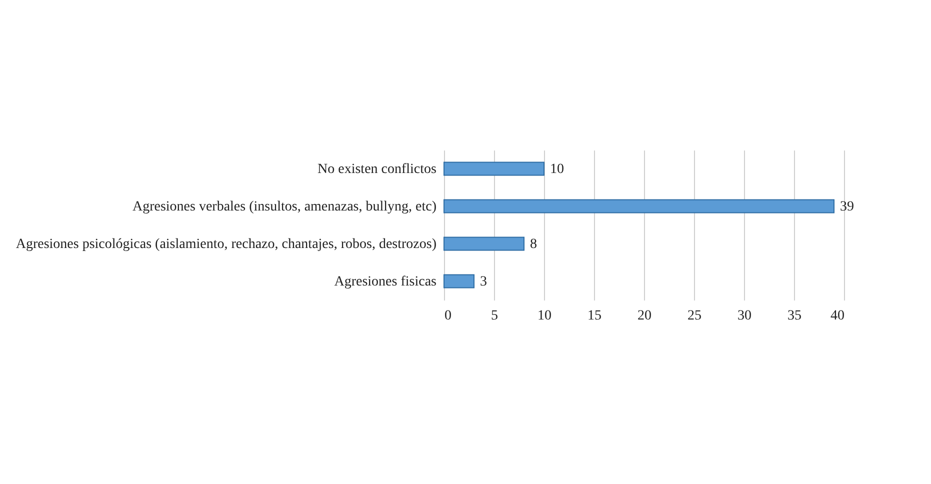  Describe the element at coordinates (448, 316) in the screenshot. I see `x-tick-label: 0` at that location.